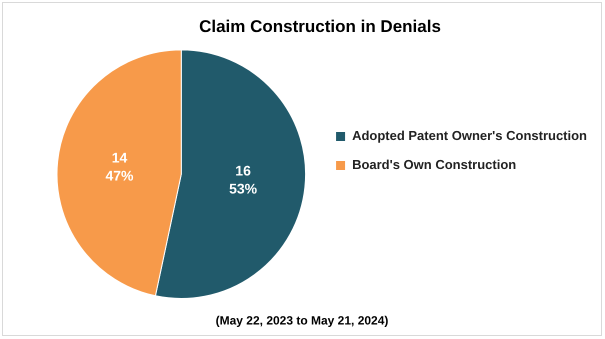 This screenshot has height=339, width=605. Describe the element at coordinates (320, 26) in the screenshot. I see `chart-title: Claim Construction in Denials` at that location.